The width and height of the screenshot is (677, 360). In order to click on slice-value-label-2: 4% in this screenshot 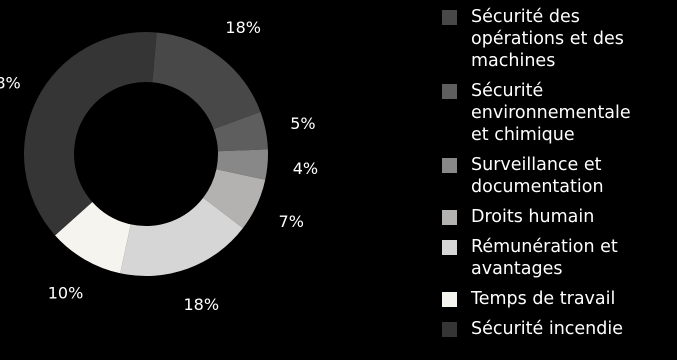, I will do `click(305, 168)`.